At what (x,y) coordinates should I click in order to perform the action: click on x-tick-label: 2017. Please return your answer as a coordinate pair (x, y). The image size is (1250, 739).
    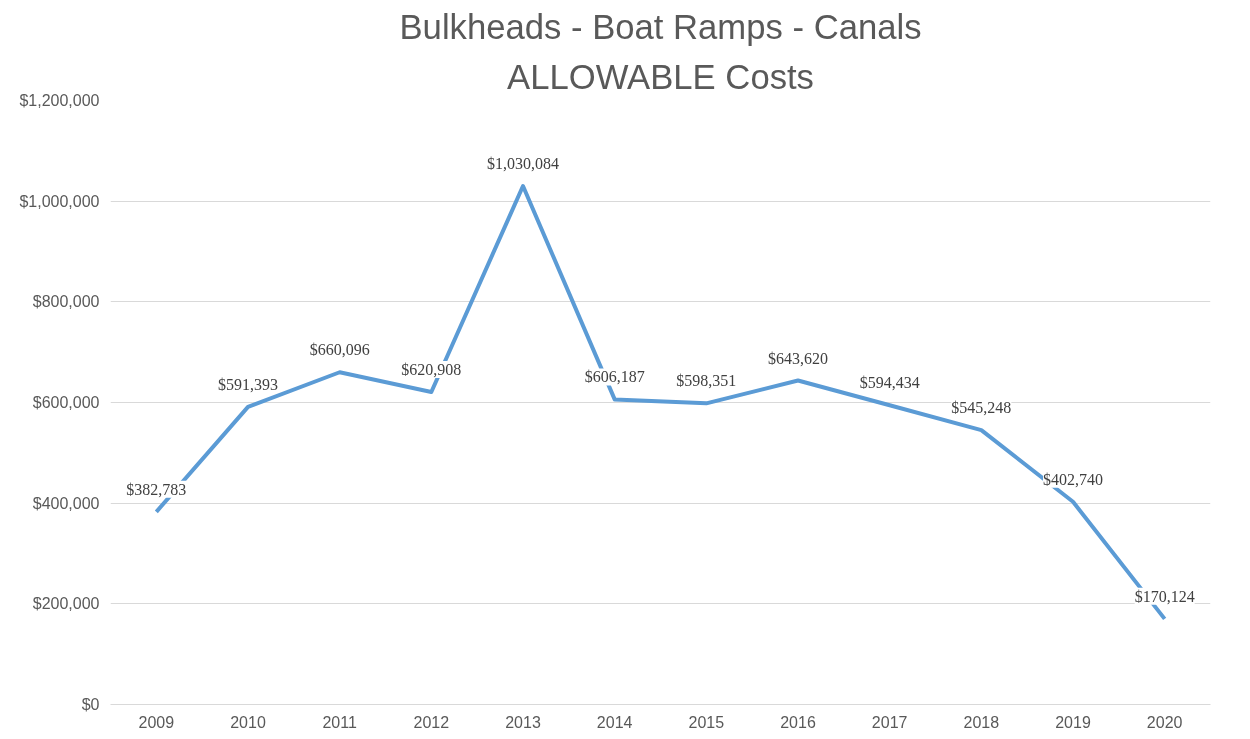
    Looking at the image, I should click on (889, 722).